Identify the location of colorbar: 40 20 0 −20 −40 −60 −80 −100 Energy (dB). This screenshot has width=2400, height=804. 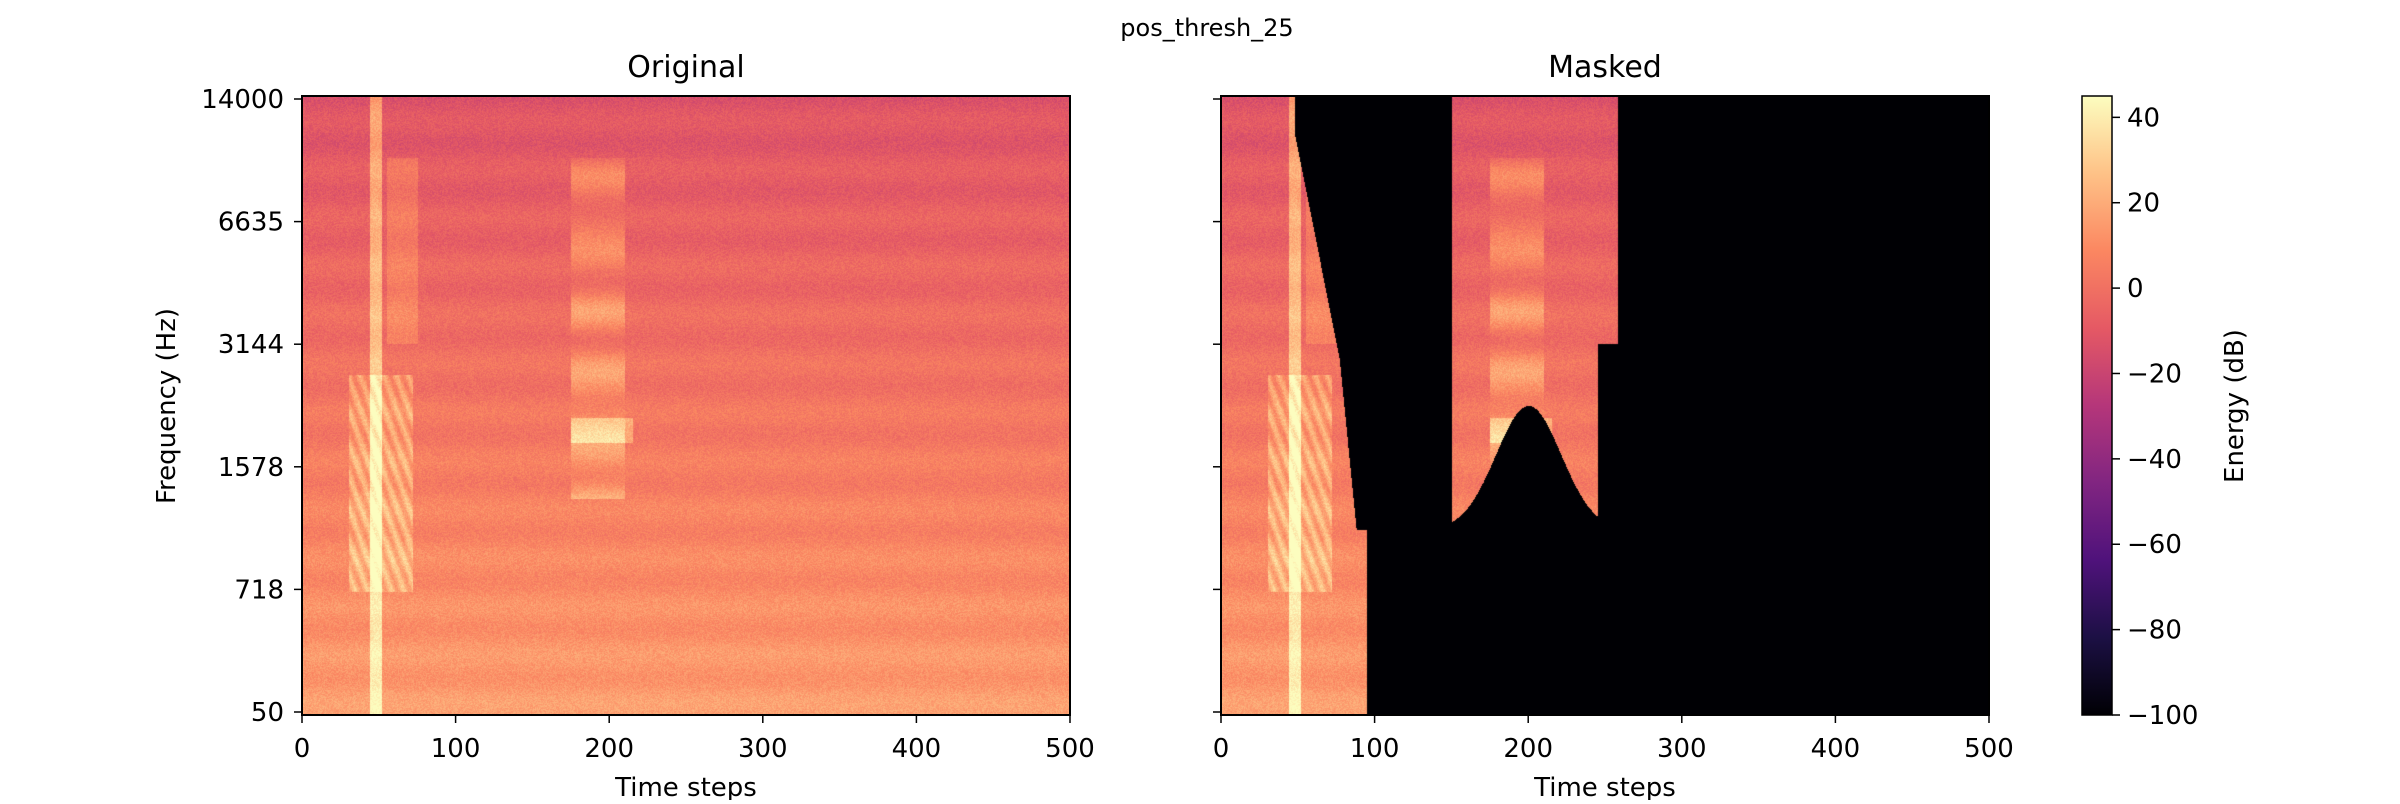
(2165, 413).